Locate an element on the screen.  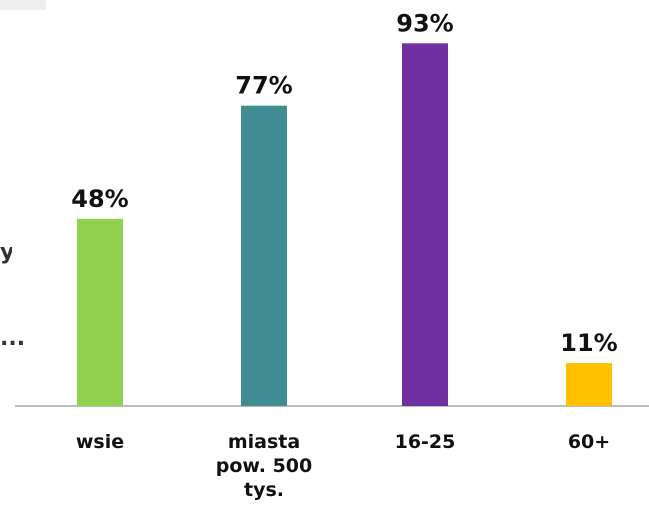
data-label-1: 48% is located at coordinates (99, 199).